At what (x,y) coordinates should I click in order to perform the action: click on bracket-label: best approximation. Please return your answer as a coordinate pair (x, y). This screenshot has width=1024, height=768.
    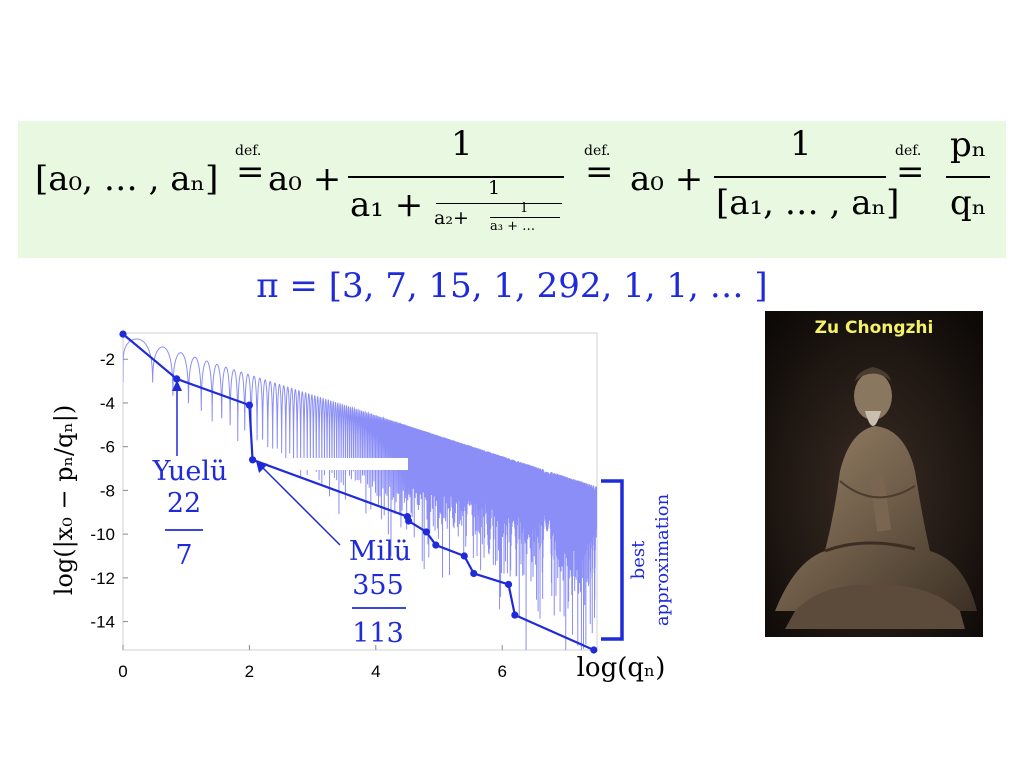
    Looking at the image, I should click on (650, 559).